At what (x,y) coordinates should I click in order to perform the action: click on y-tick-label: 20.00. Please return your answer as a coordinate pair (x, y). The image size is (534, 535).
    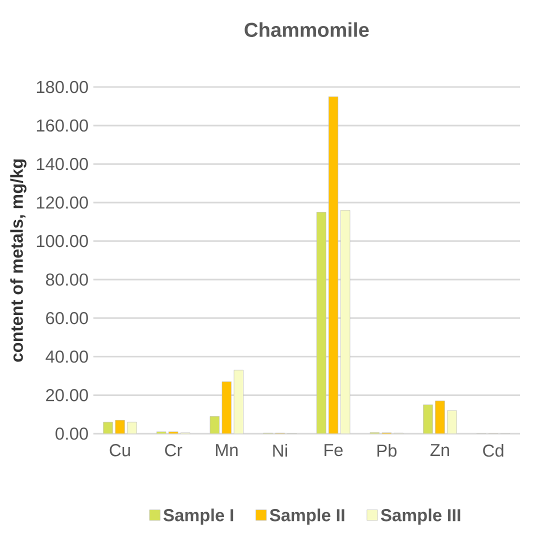
    Looking at the image, I should click on (67, 395).